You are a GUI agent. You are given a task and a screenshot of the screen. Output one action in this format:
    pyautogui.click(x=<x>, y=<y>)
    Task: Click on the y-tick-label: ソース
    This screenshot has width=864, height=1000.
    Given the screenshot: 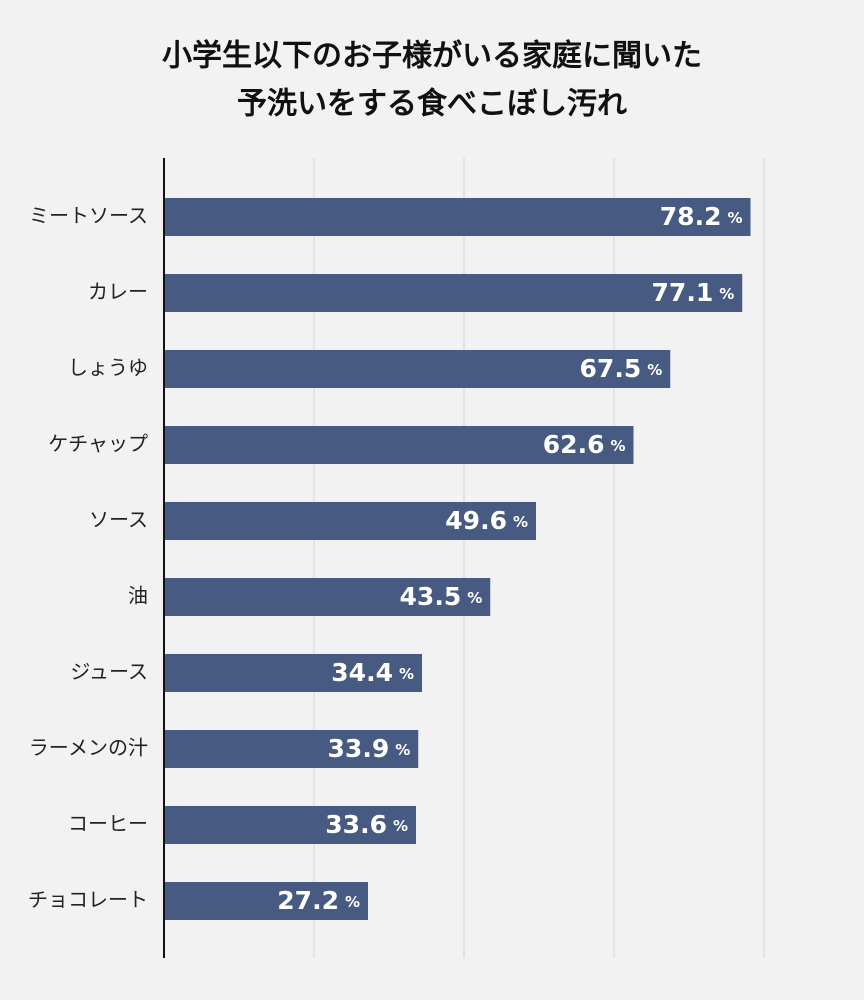 What is the action you would take?
    pyautogui.click(x=118, y=520)
    